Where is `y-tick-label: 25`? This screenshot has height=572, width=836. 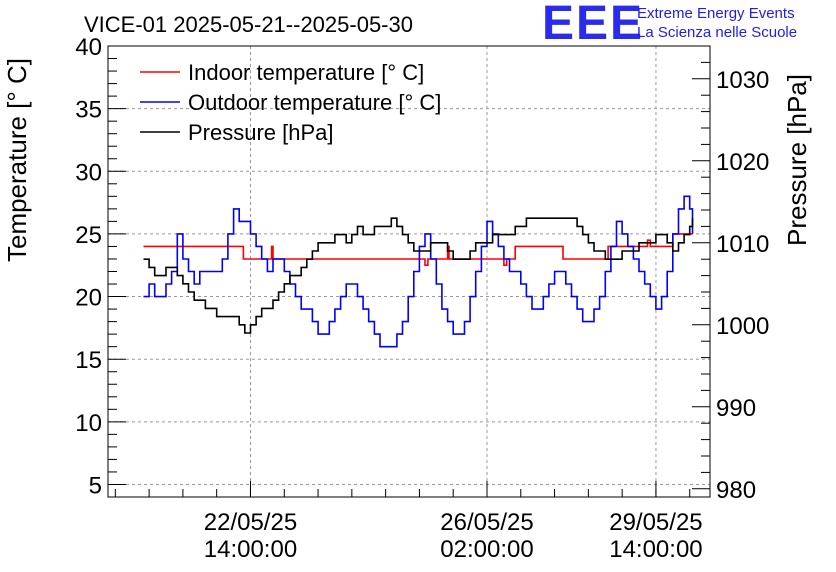 y-tick-label: 25 is located at coordinates (88, 235).